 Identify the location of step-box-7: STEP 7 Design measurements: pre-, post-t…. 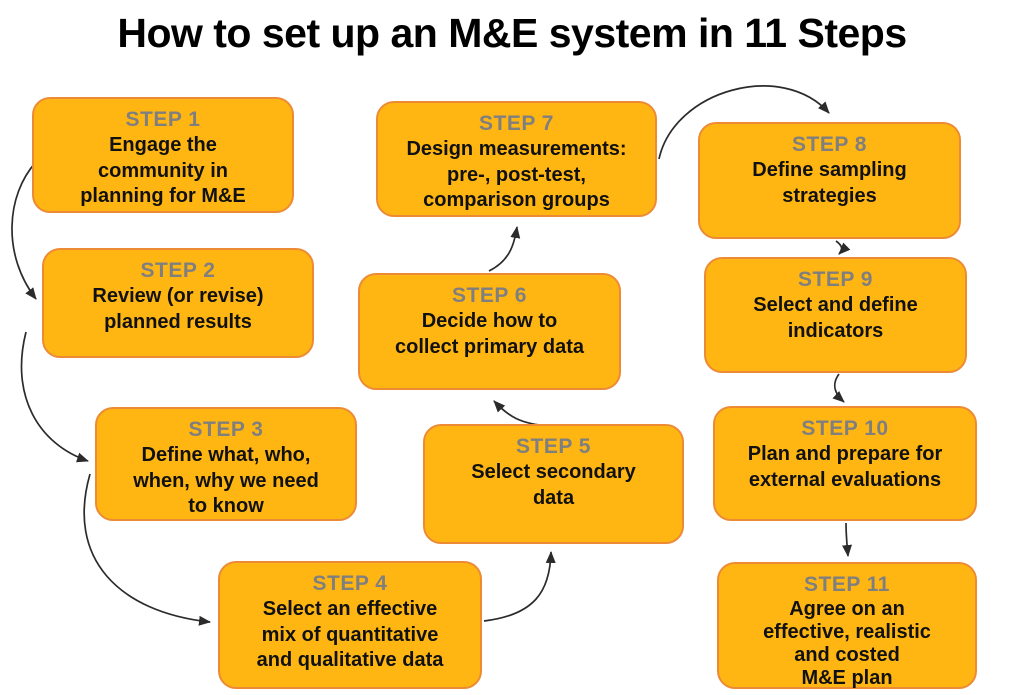
(516, 159).